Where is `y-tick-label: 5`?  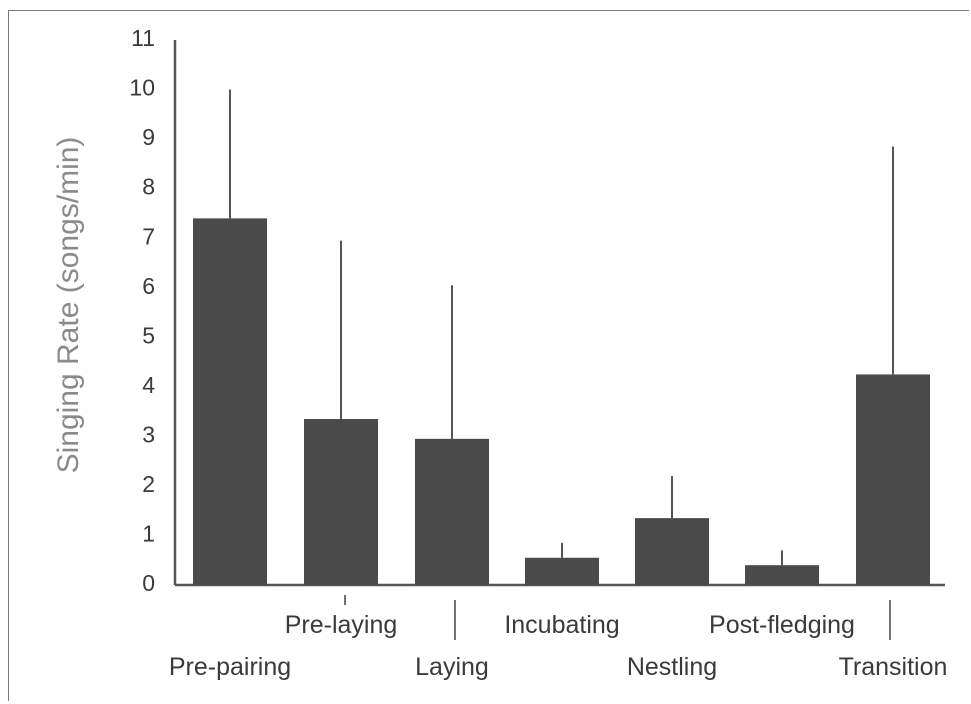
y-tick-label: 5 is located at coordinates (148, 335).